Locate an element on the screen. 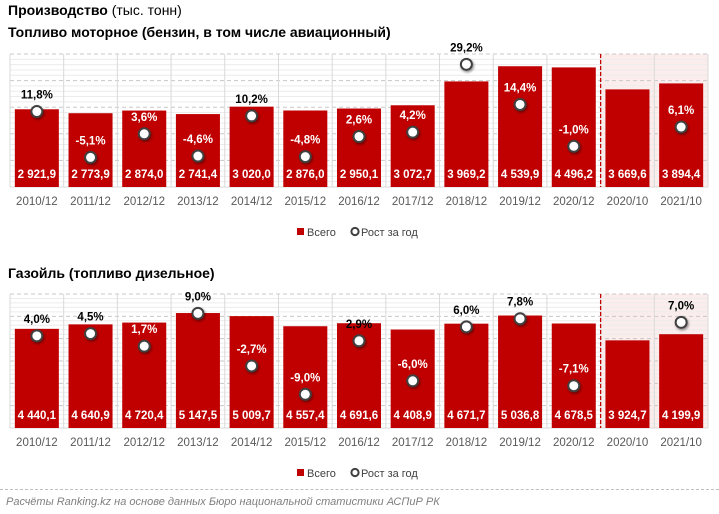  growth-label: -1,0% is located at coordinates (574, 130).